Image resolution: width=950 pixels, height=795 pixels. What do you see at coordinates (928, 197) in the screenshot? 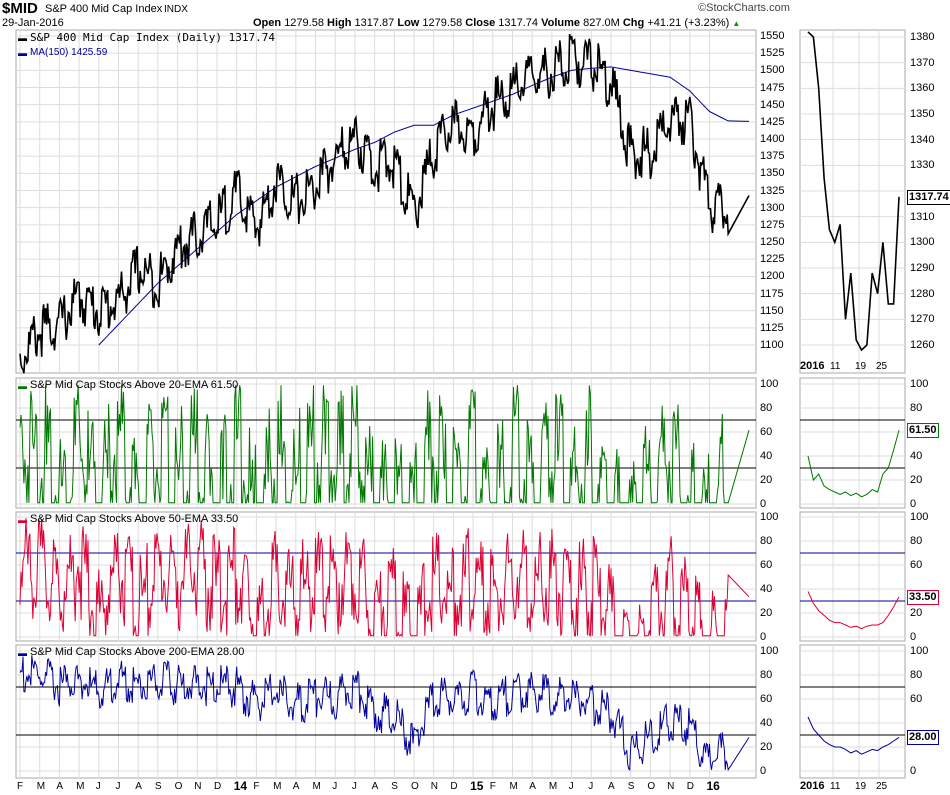
I see `last-value-tag: 1317.74` at bounding box center [928, 197].